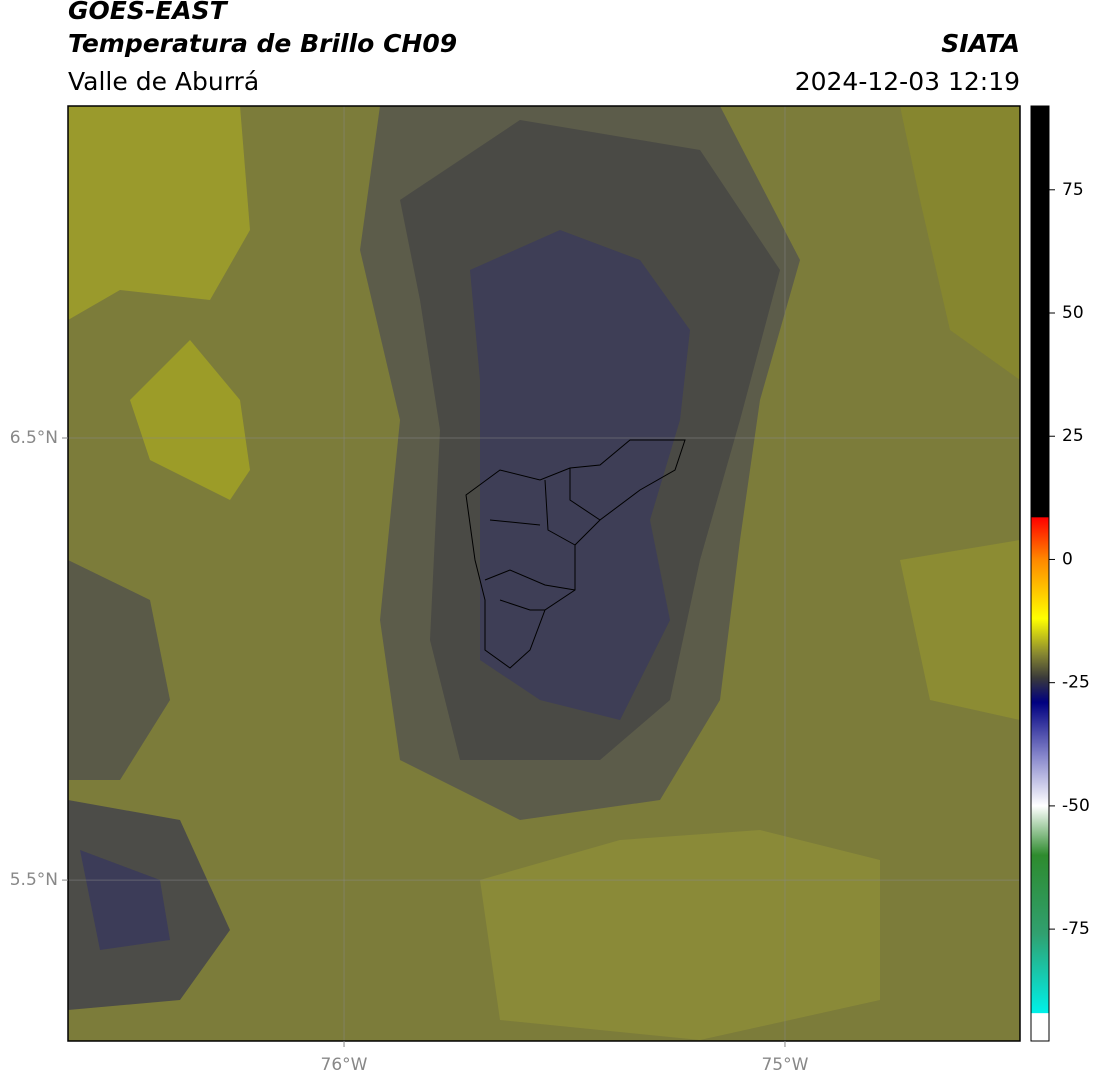  What do you see at coordinates (163, 81) in the screenshot?
I see `region: Valle de Aburrá` at bounding box center [163, 81].